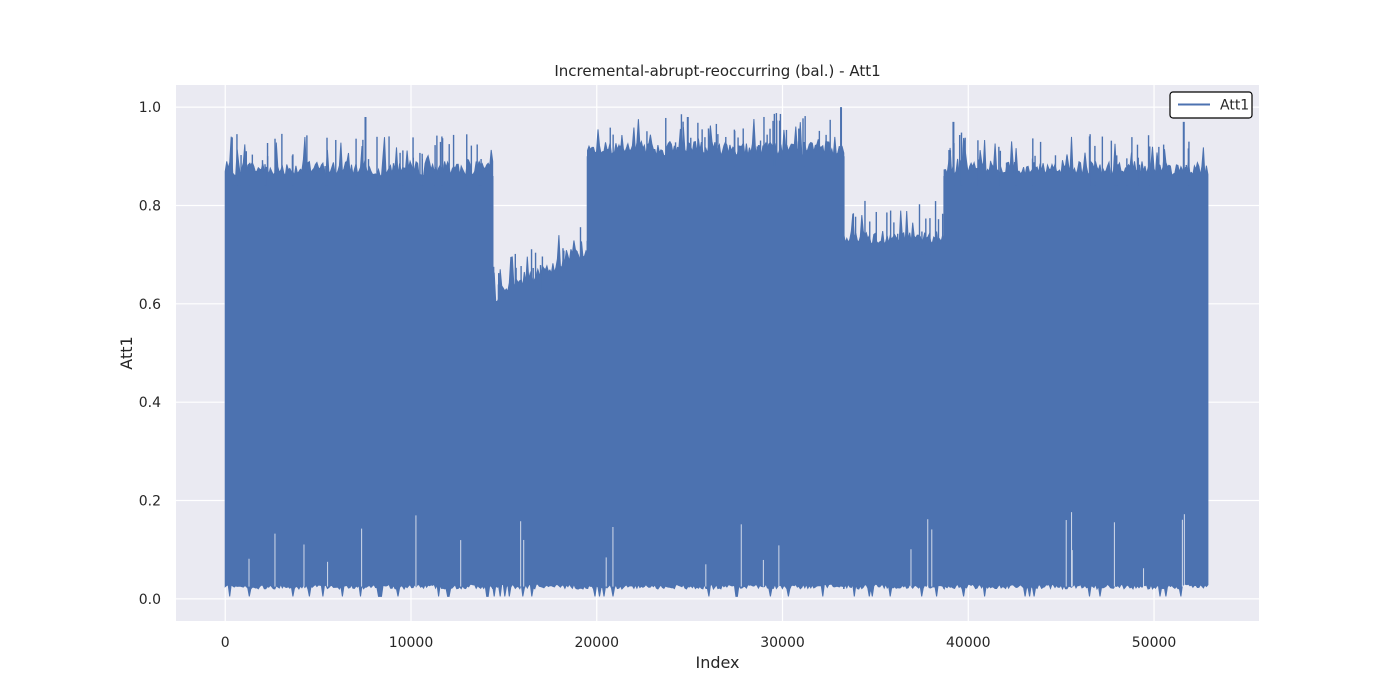  What do you see at coordinates (968, 643) in the screenshot?
I see `x-tick-label: 40000` at bounding box center [968, 643].